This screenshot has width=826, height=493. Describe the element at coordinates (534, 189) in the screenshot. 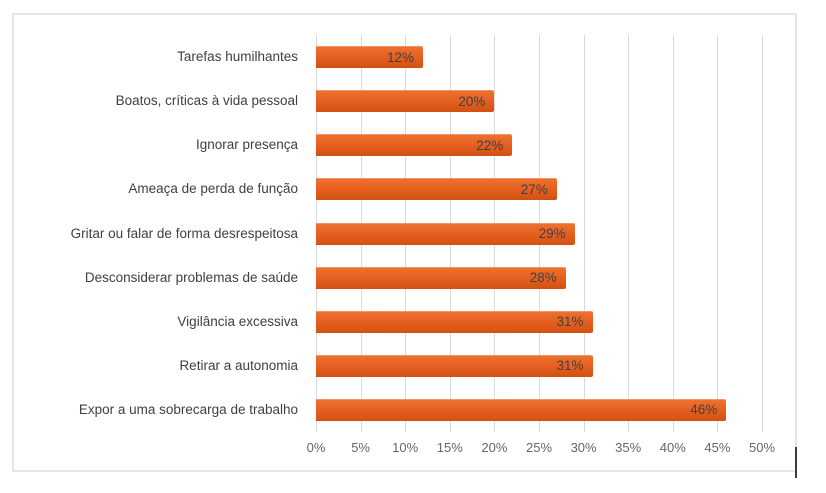

I see `bar-value-label: 27%` at that location.